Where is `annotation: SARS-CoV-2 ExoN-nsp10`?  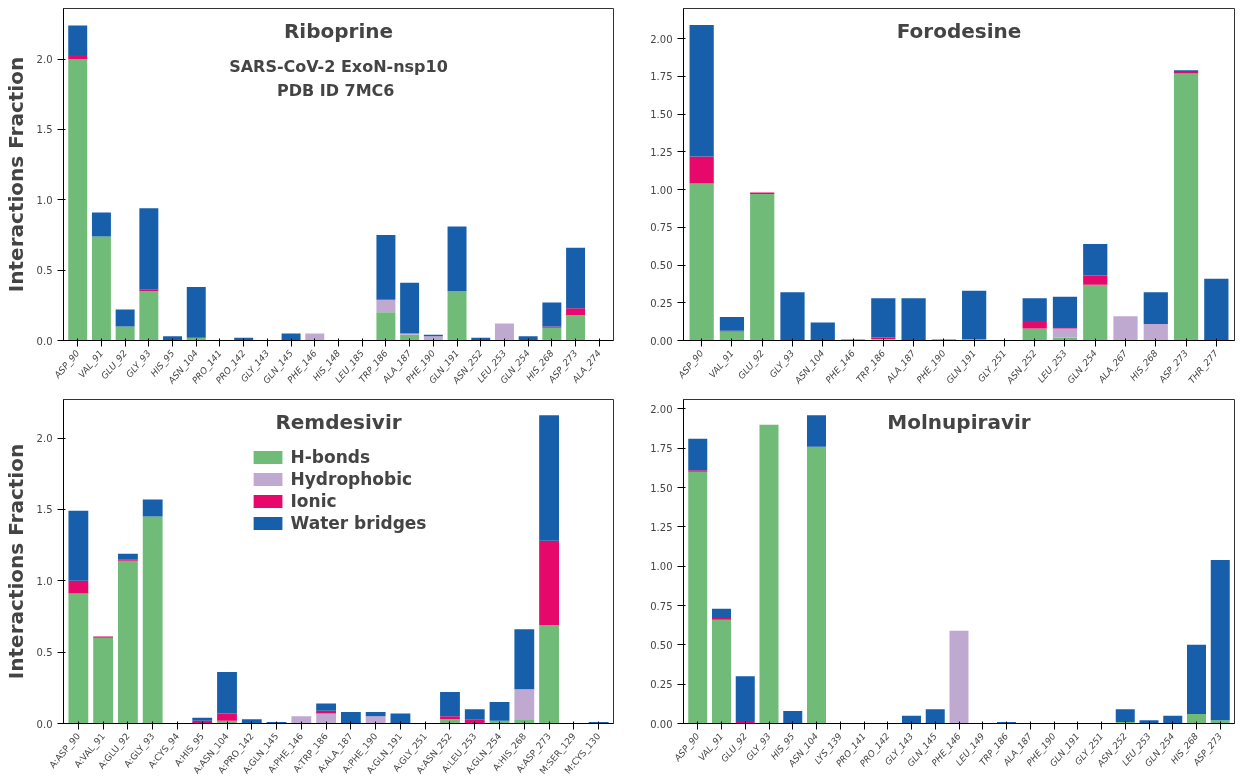 annotation: SARS-CoV-2 ExoN-nsp10 is located at coordinates (338, 66).